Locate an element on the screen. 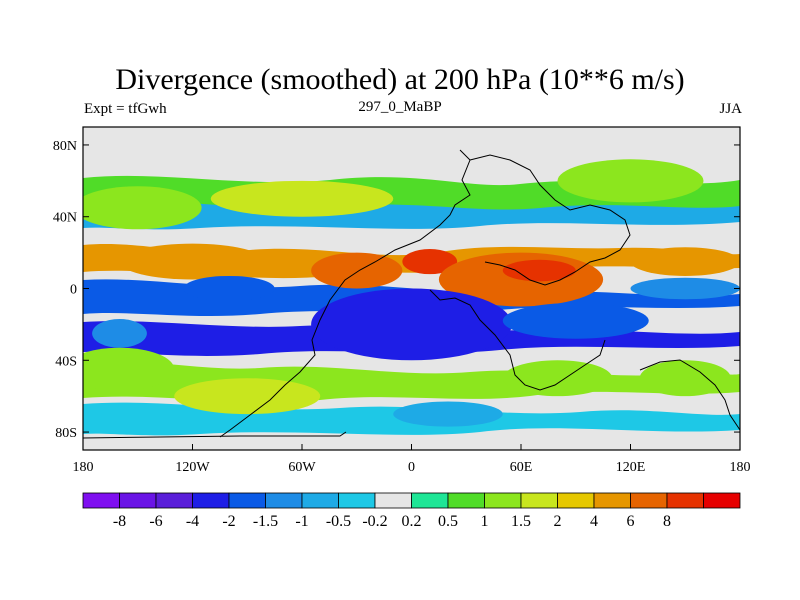  coastline-eurasia is located at coordinates (550, 220).